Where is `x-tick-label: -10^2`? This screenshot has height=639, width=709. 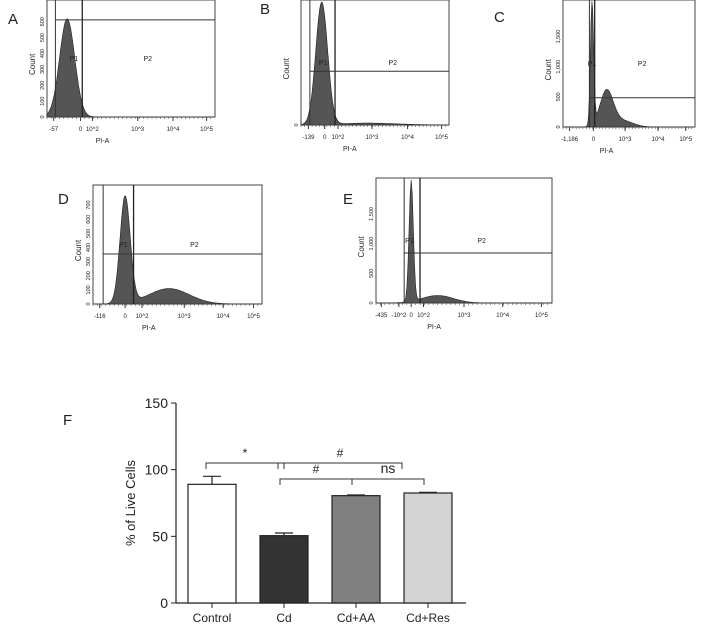 x-tick-label: -10^2 is located at coordinates (398, 316).